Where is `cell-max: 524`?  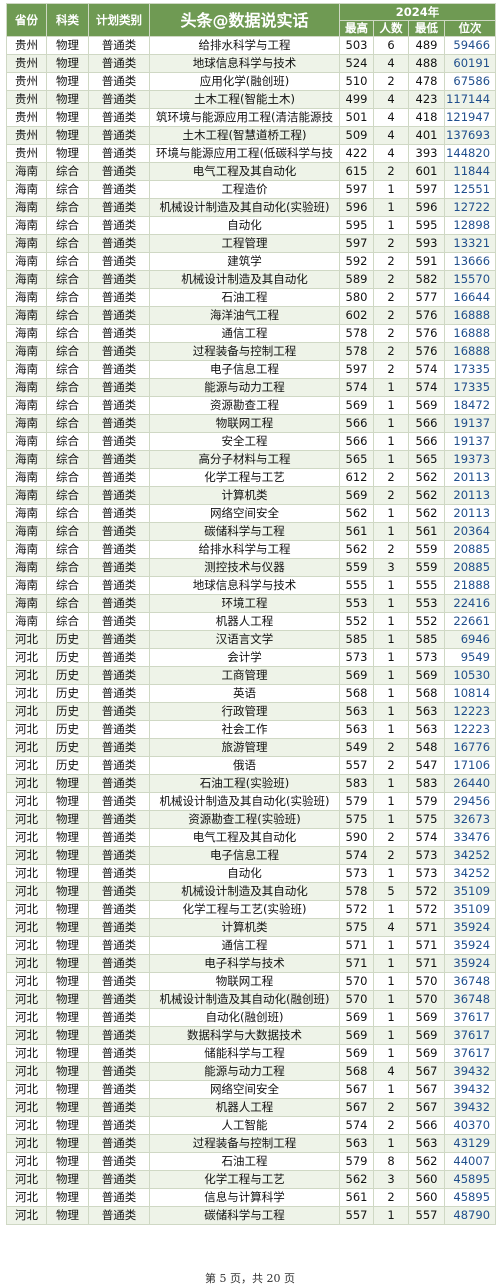
cell-max: 524 is located at coordinates (356, 63).